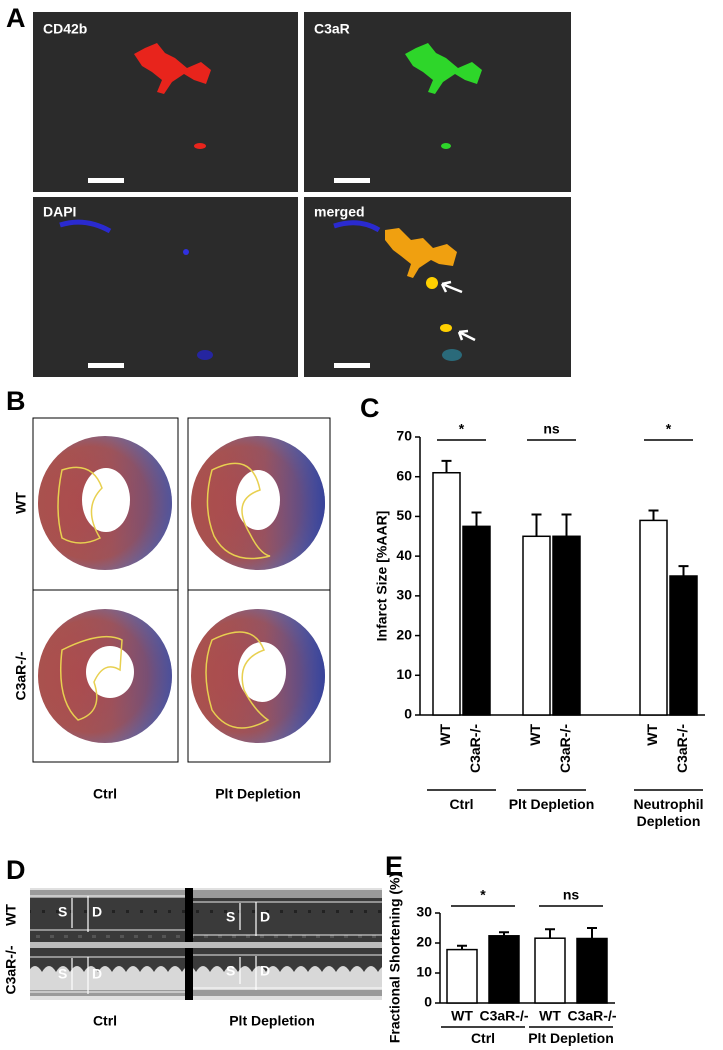 The height and width of the screenshot is (1050, 723). I want to click on y-tick-label: 60, so click(404, 475).